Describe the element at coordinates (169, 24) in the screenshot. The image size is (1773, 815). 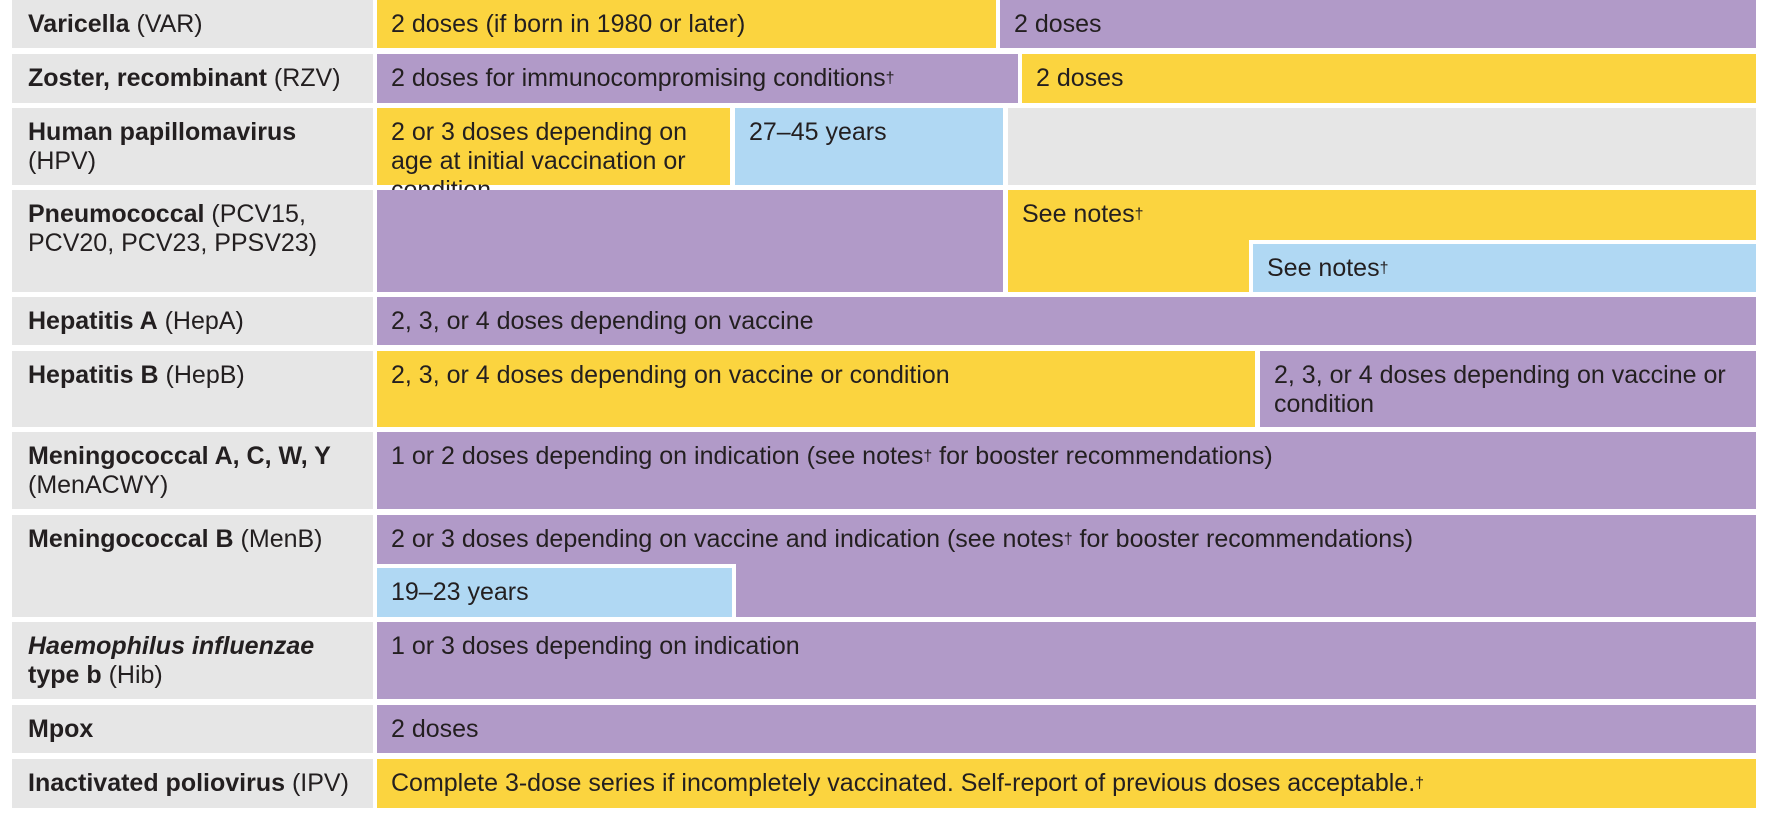
I see `vaccine-abbreviation: (VAR)` at that location.